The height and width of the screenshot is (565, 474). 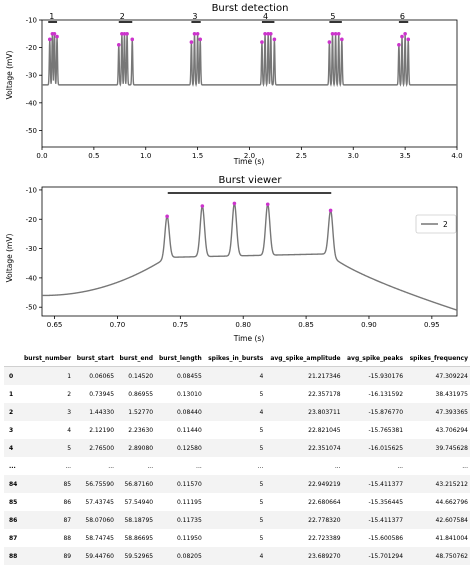 What do you see at coordinates (179, 556) in the screenshot?
I see `table-cell: 0.08205` at bounding box center [179, 556].